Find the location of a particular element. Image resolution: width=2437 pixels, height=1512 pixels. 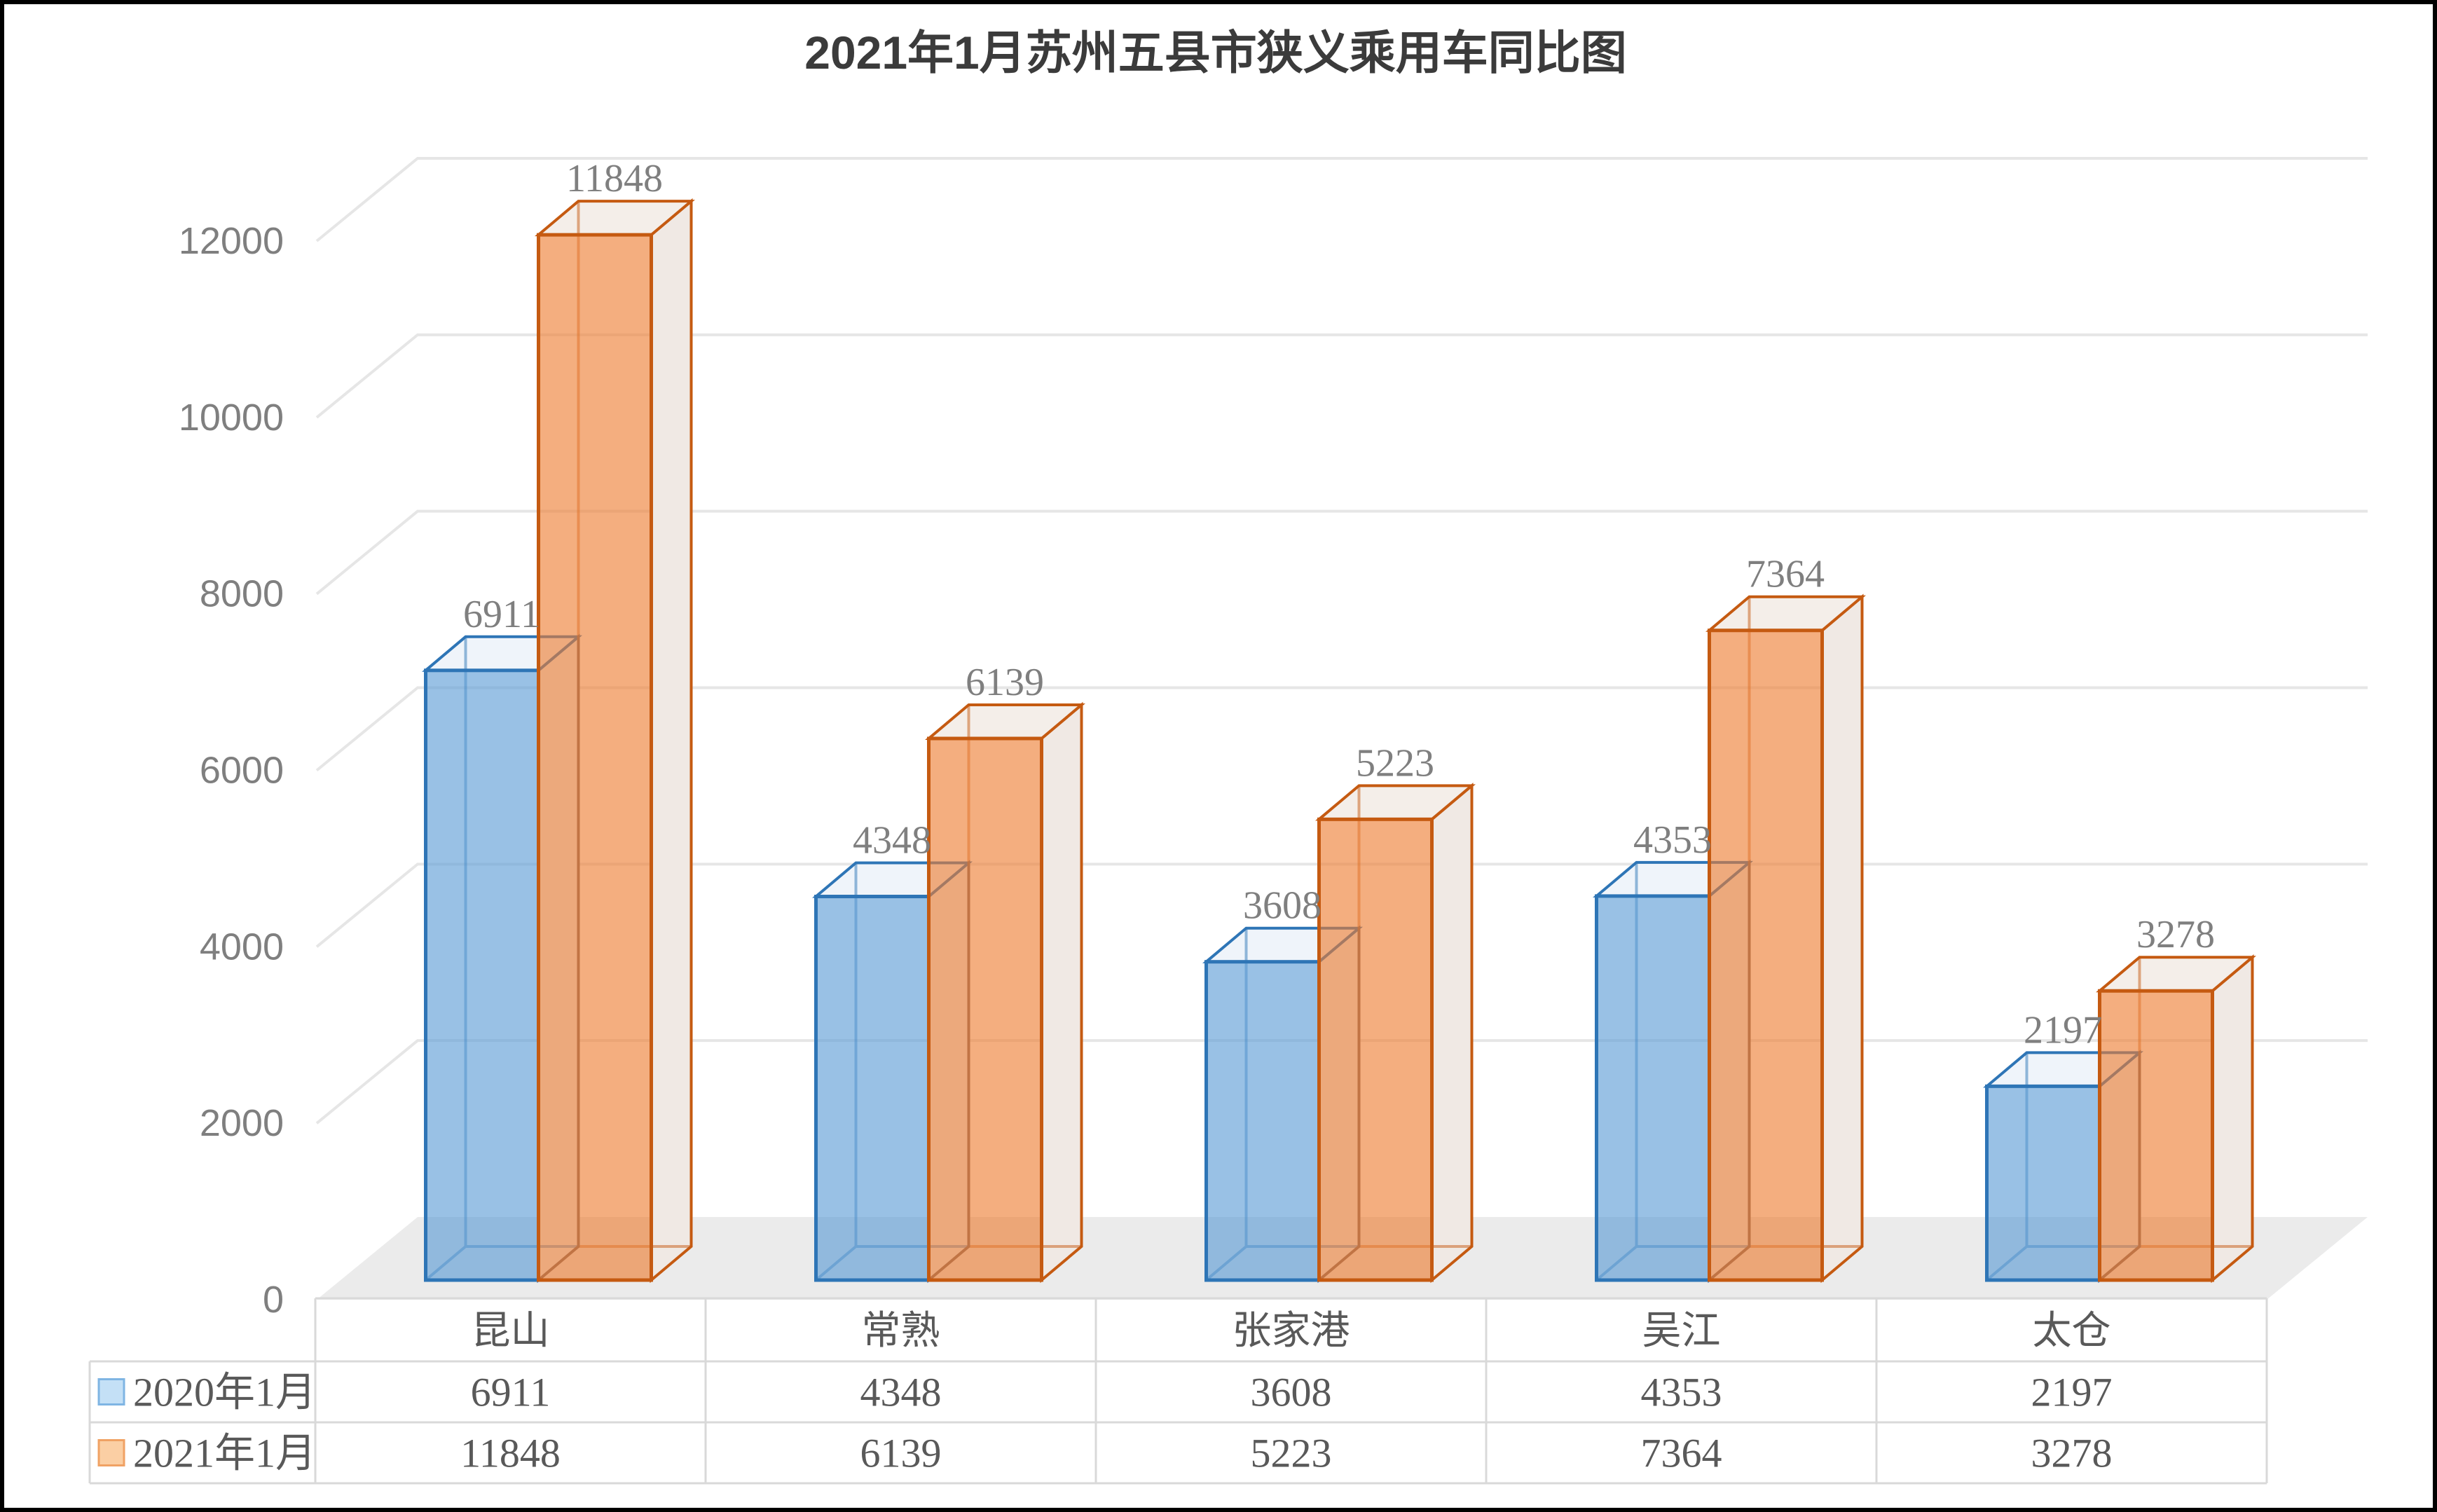

y-axis-tick-label: 2000 is located at coordinates (242, 1123).